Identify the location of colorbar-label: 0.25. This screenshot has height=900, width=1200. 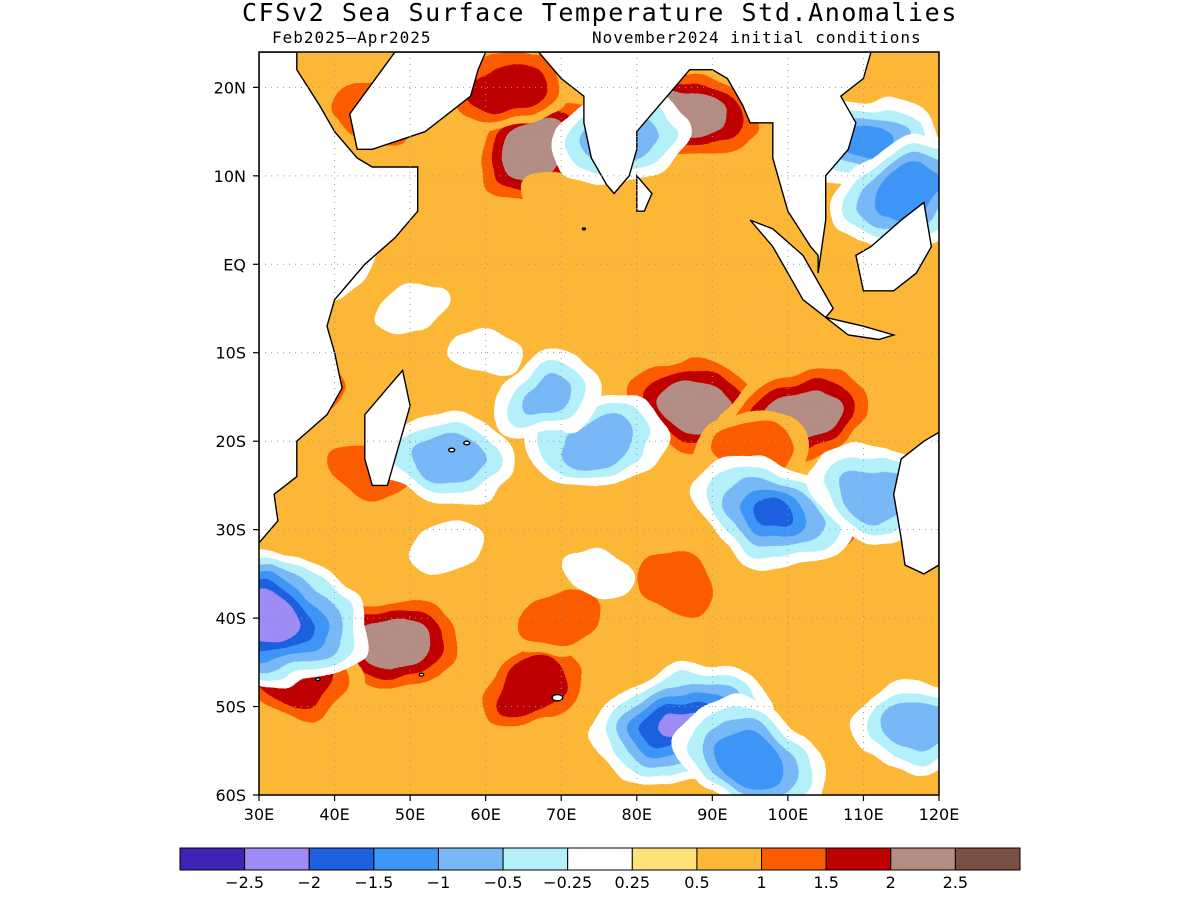
(632, 882).